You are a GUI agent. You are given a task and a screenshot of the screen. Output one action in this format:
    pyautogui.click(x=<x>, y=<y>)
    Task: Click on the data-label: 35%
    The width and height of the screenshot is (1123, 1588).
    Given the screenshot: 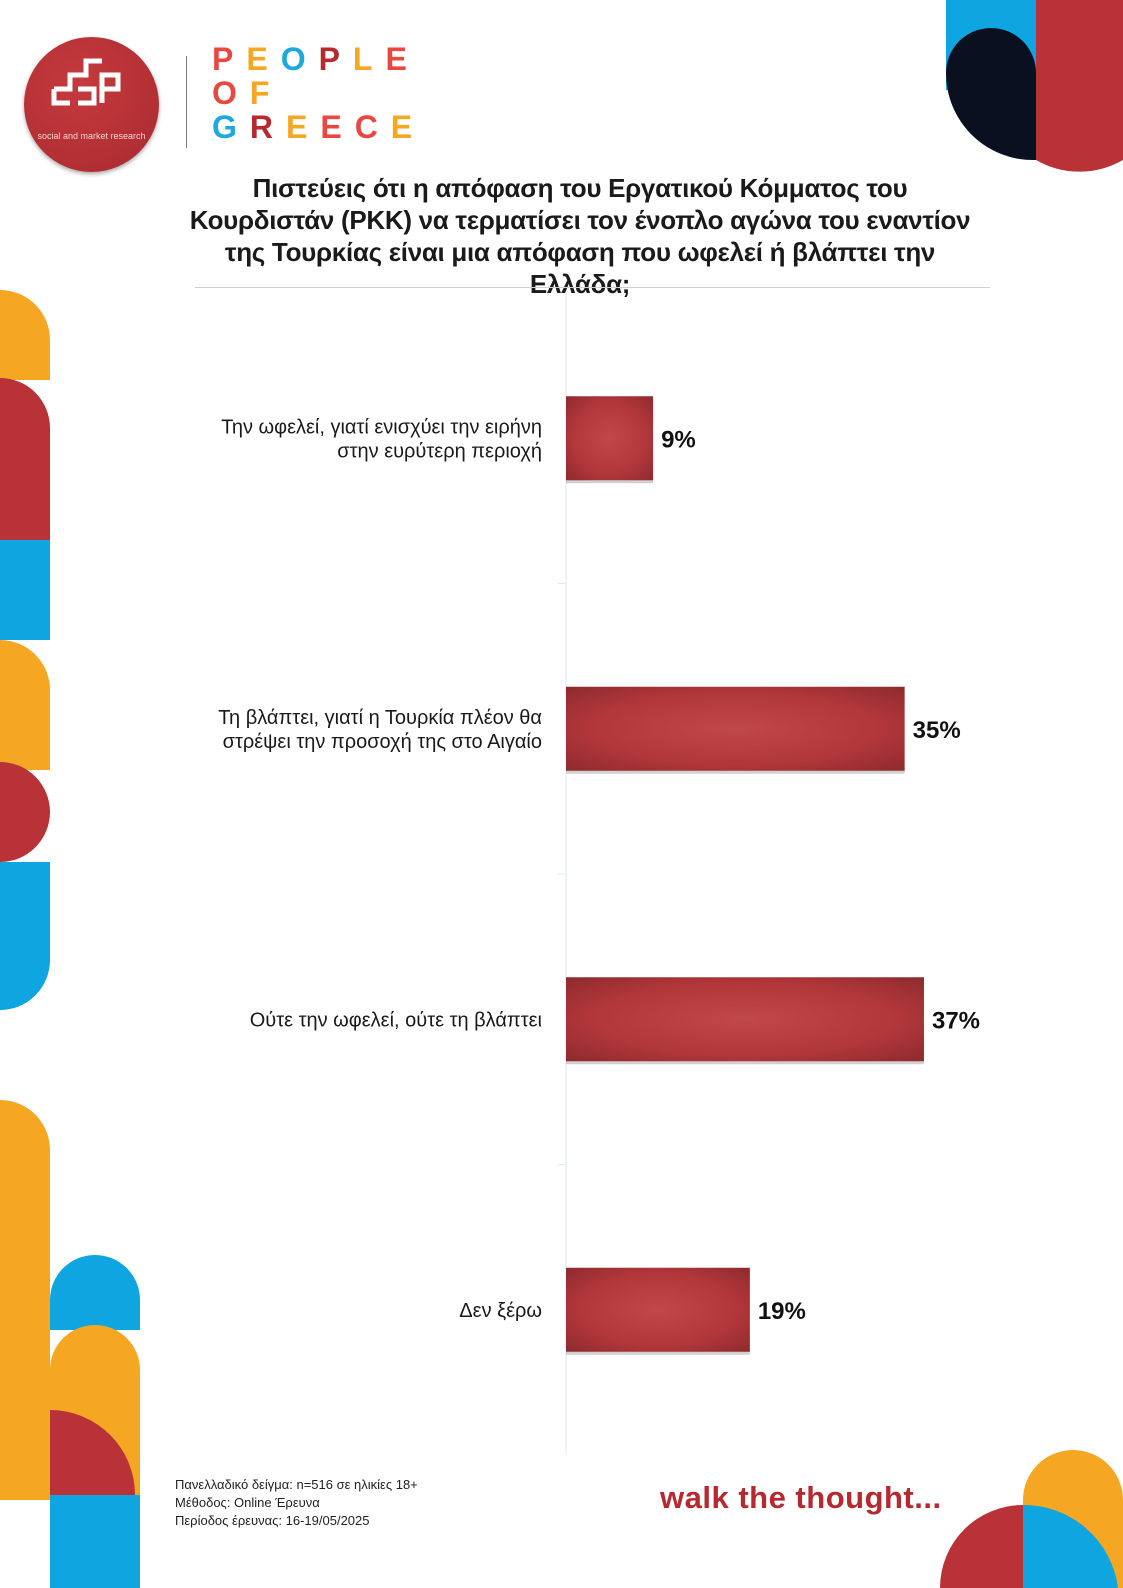 What is the action you would take?
    pyautogui.click(x=937, y=730)
    